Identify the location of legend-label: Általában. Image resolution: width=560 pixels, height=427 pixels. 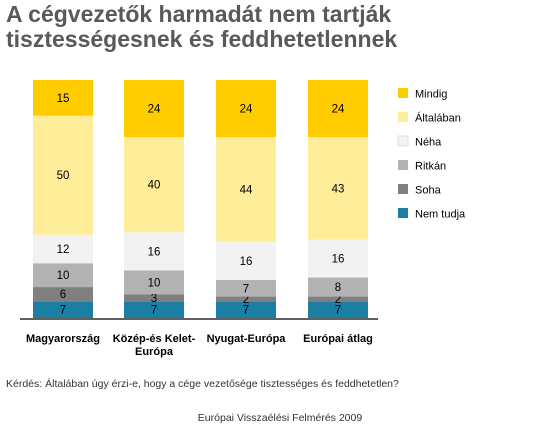
(438, 118).